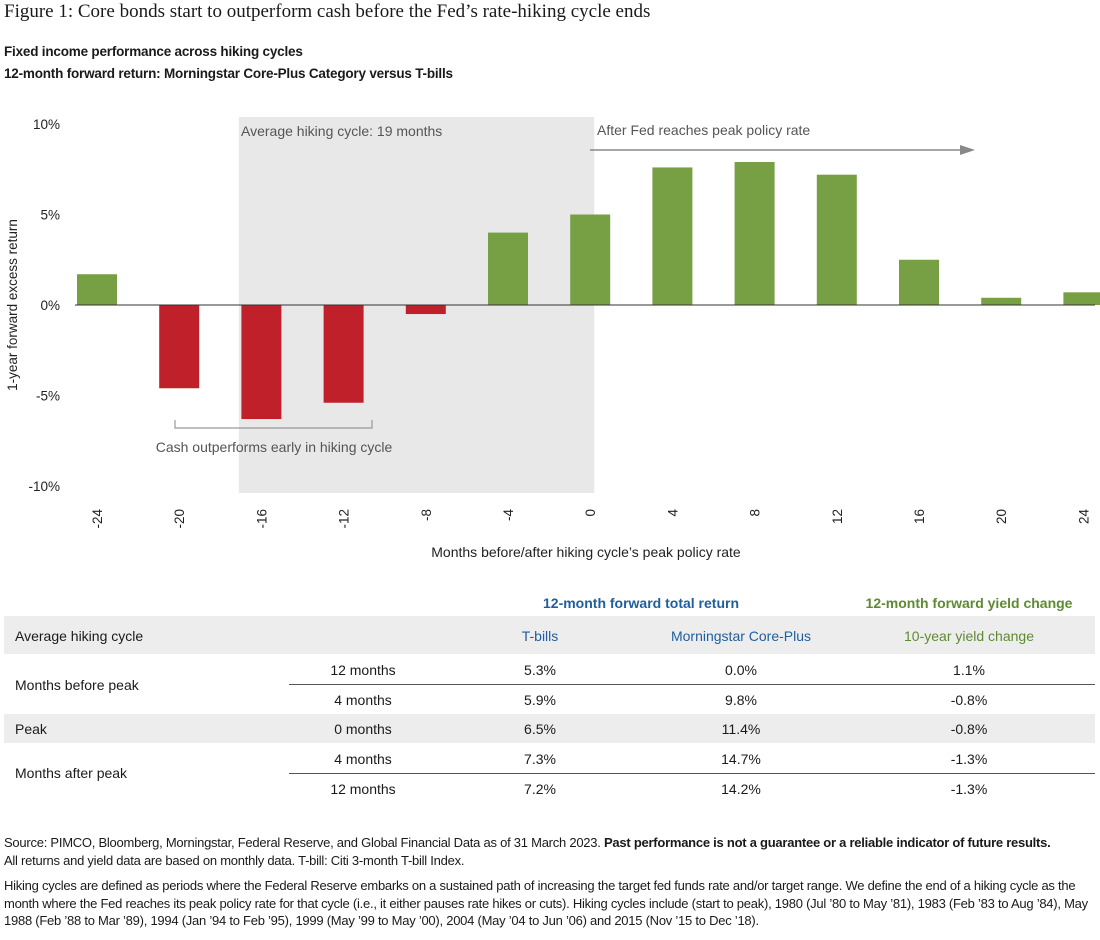  What do you see at coordinates (741, 729) in the screenshot?
I see `table-cell-core: 11.4%` at bounding box center [741, 729].